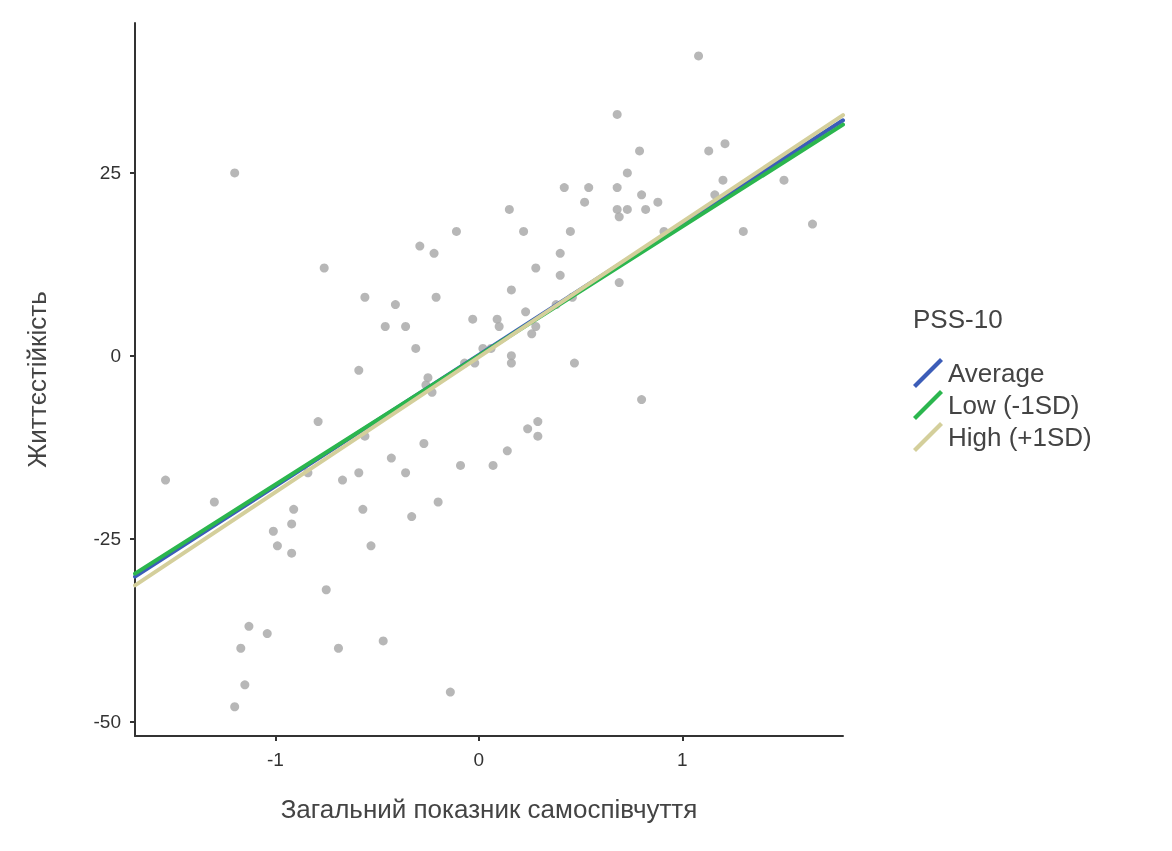 The height and width of the screenshot is (851, 1172). Describe the element at coordinates (107, 539) in the screenshot. I see `y-tick-label: -25` at that location.